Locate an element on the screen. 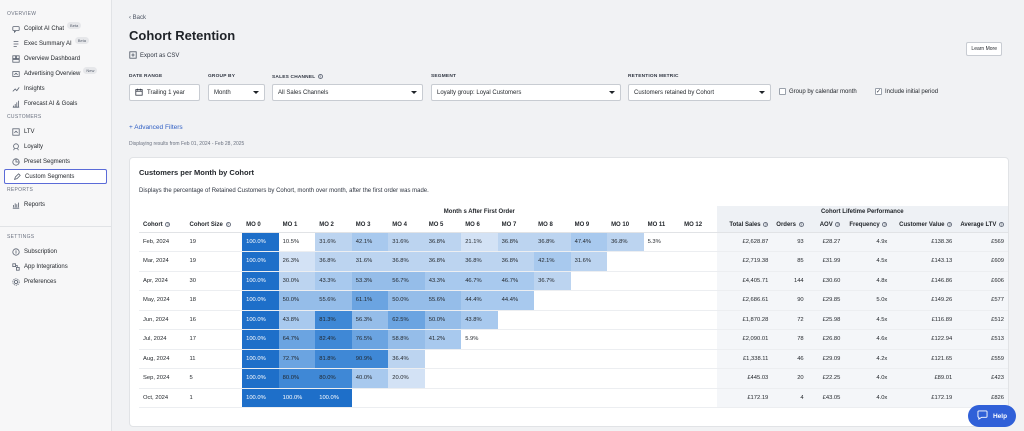 The width and height of the screenshot is (1024, 431). date-range-picker: Trailing 1 year is located at coordinates (164, 92).